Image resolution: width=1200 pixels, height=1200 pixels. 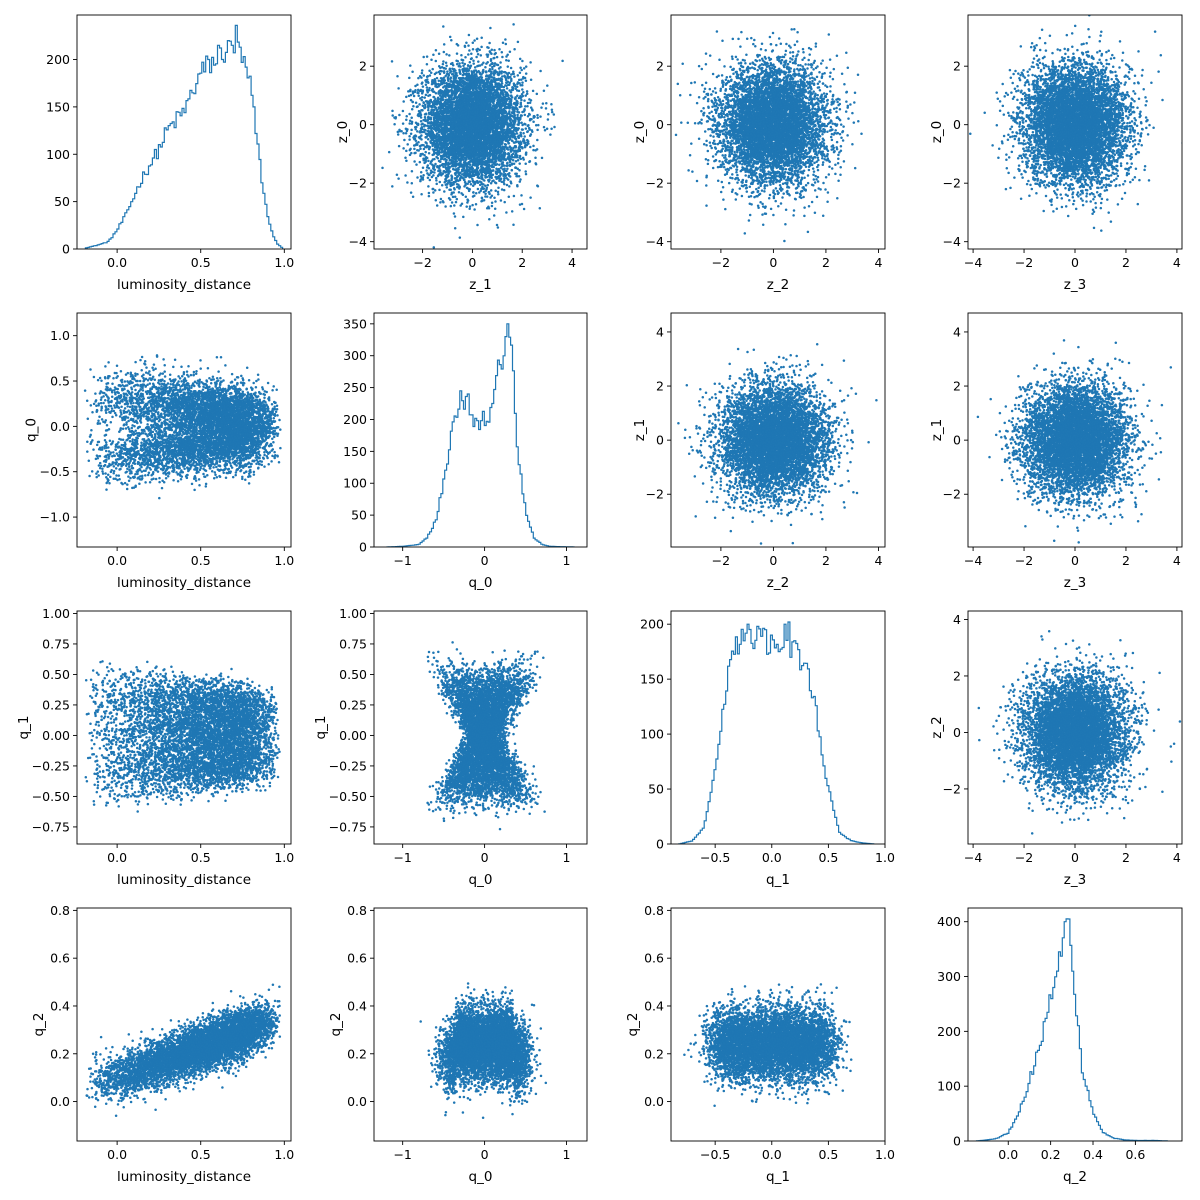 I want to click on x-axis-label: luminosity_distance, so click(x=184, y=285).